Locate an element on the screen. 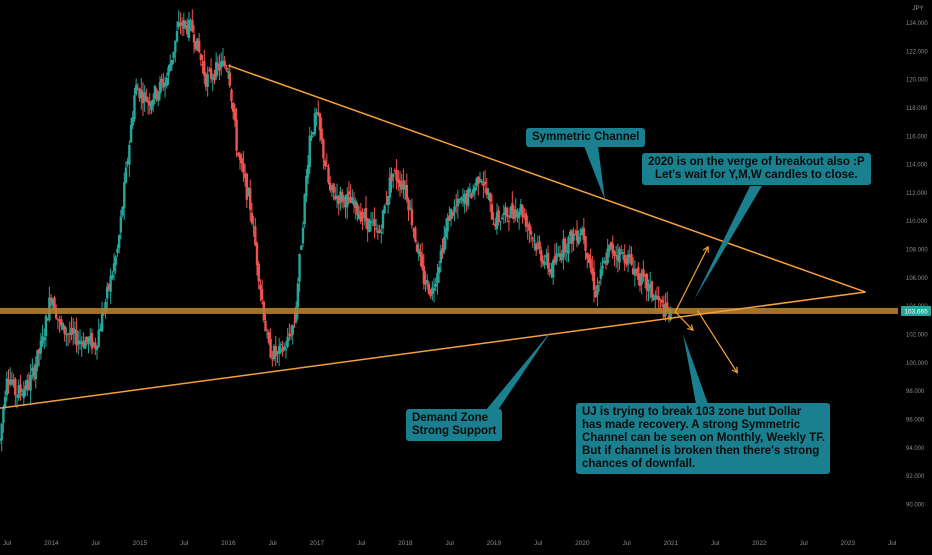 The width and height of the screenshot is (932, 555). price-tag-label: 103.665 is located at coordinates (916, 311).